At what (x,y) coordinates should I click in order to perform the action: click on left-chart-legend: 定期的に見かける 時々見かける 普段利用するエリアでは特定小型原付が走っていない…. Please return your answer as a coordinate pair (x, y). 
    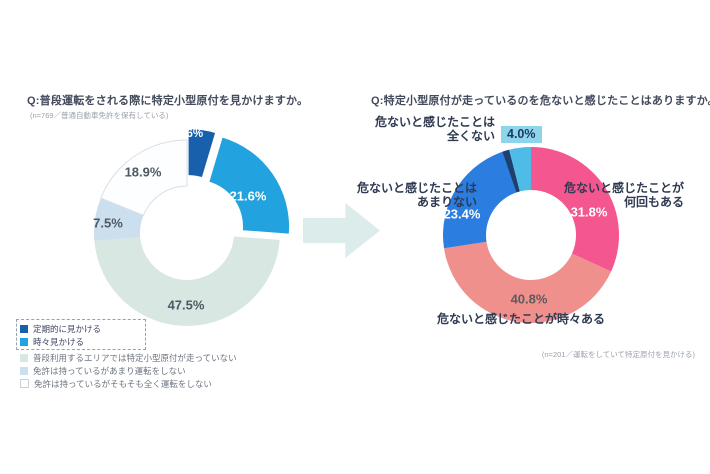
    Looking at the image, I should click on (128, 356).